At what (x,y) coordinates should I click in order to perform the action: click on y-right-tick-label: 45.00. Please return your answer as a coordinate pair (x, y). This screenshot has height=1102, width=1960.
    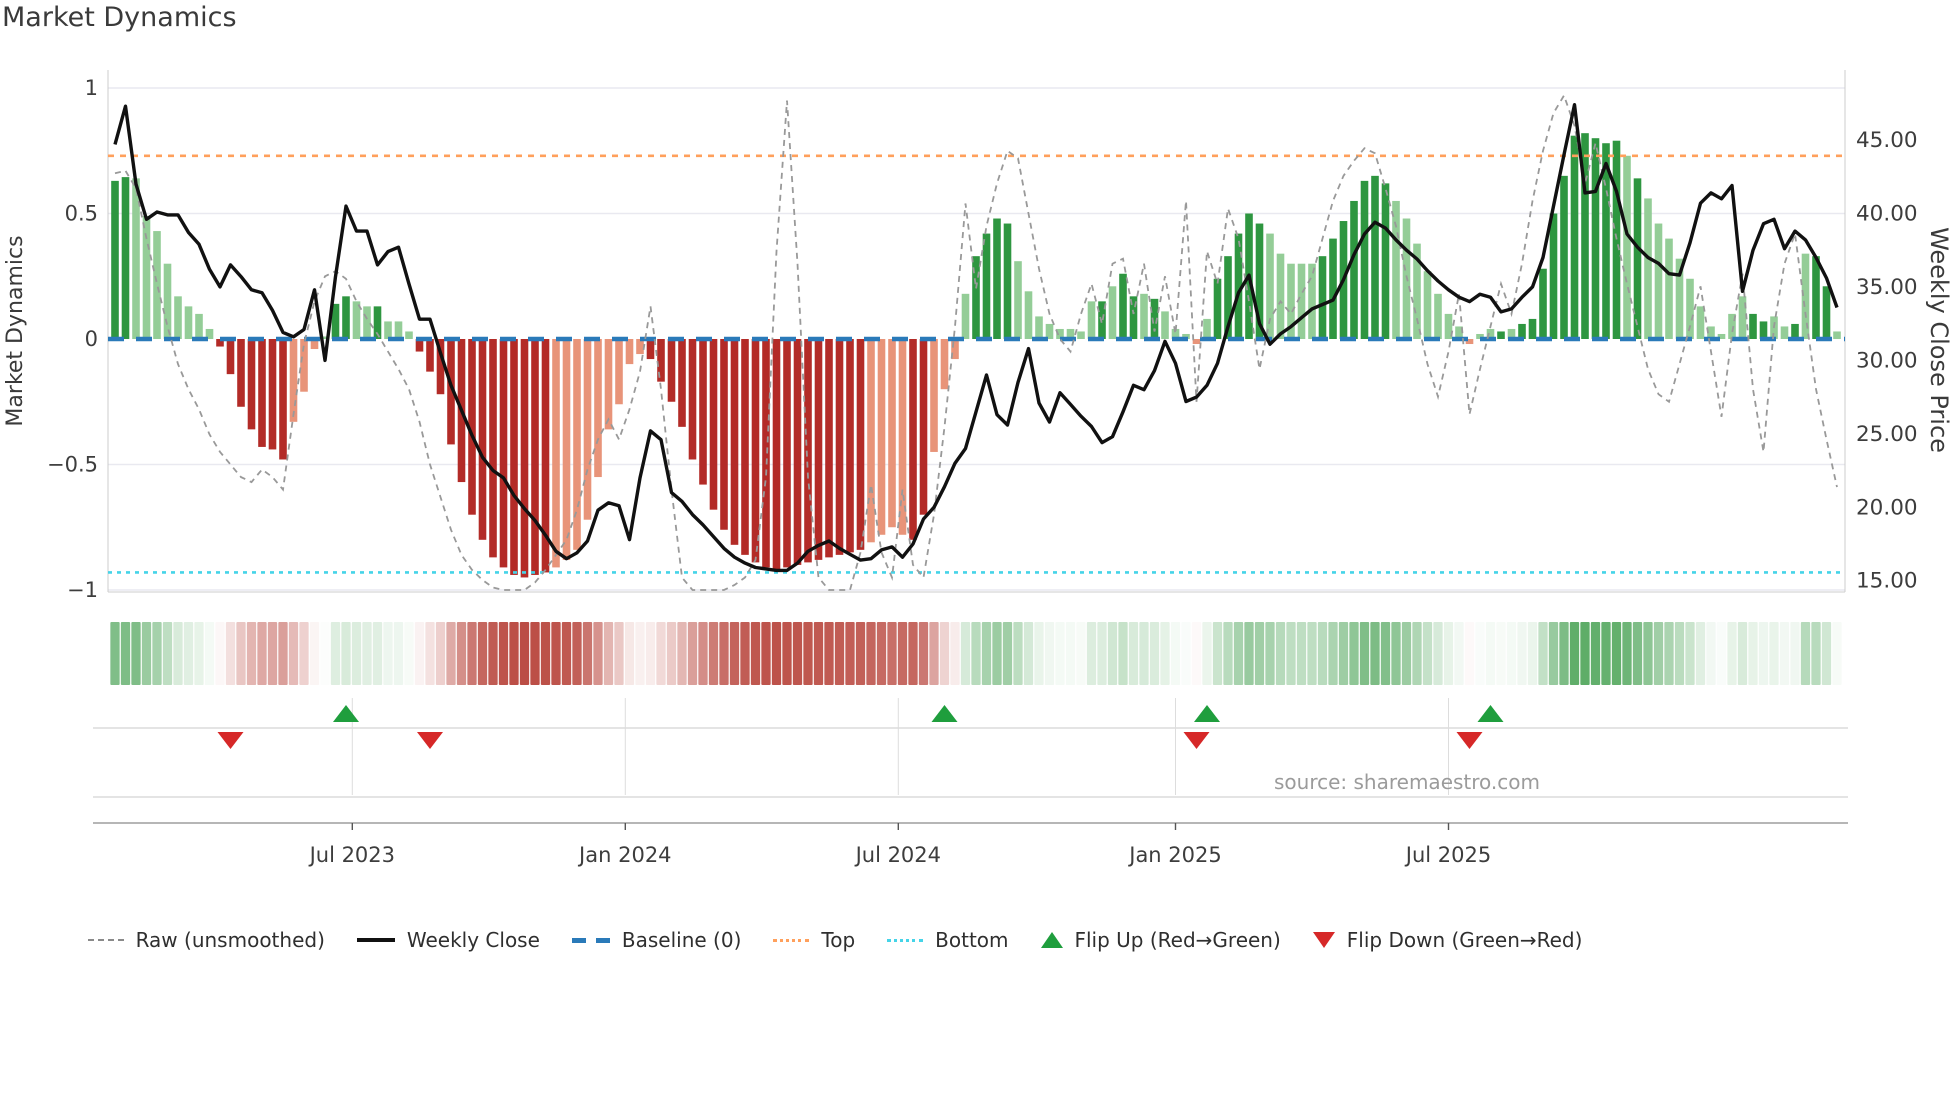
    Looking at the image, I should click on (1887, 140).